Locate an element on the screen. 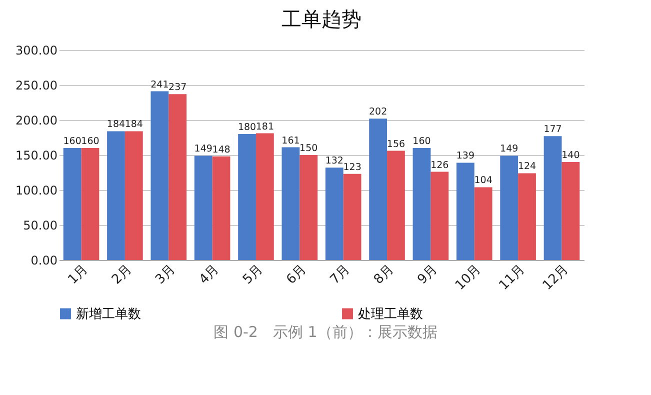  data-label: 156 is located at coordinates (396, 144).